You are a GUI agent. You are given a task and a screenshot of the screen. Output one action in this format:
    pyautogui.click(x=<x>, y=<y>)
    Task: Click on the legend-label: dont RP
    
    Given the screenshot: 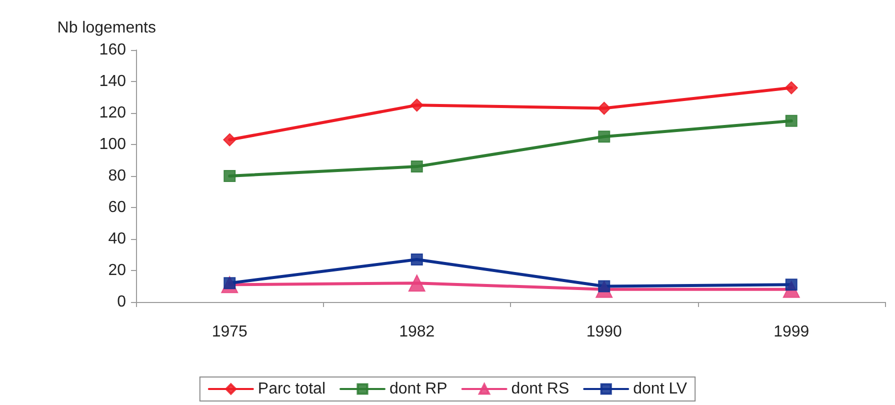 What is the action you would take?
    pyautogui.click(x=418, y=389)
    